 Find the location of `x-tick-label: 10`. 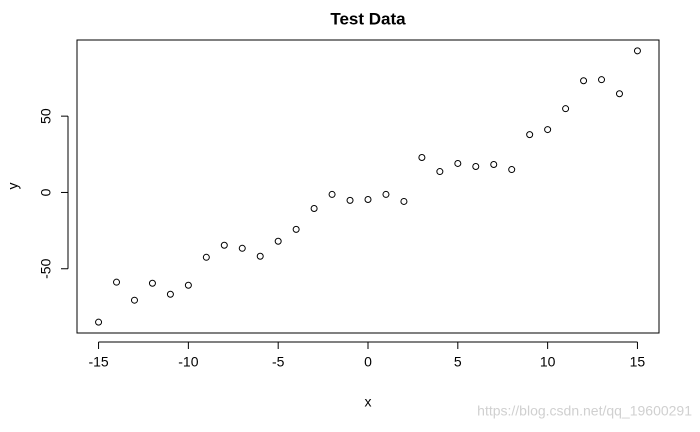

x-tick-label: 10 is located at coordinates (548, 362).